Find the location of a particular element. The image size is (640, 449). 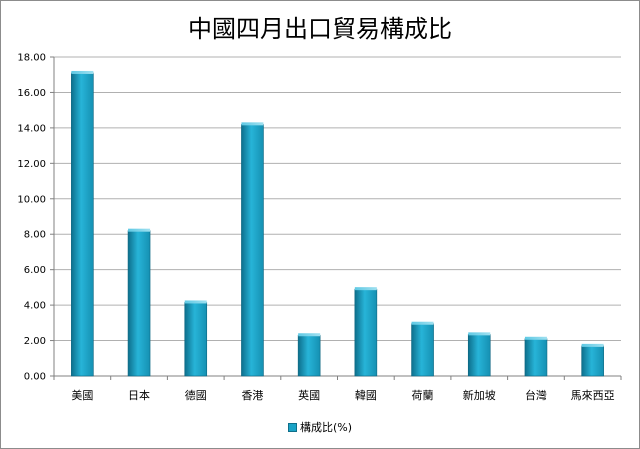

legend-label: 構成比(%) is located at coordinates (326, 427).